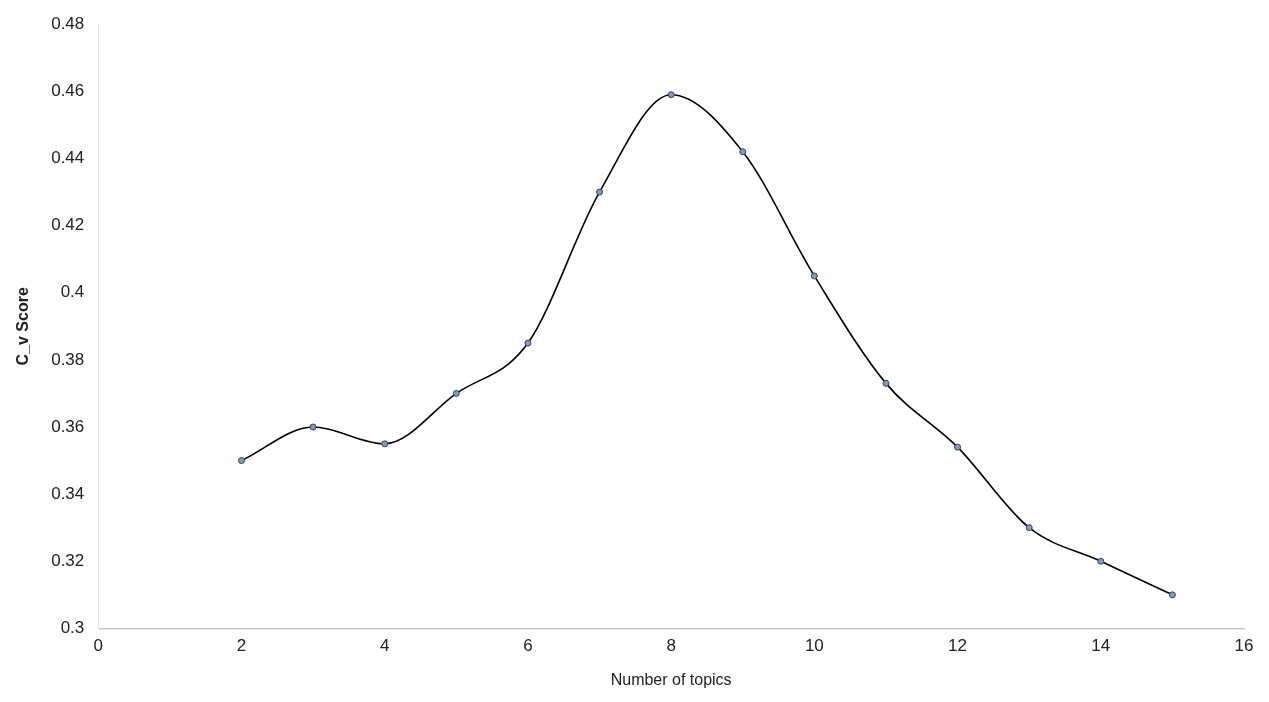 Image resolution: width=1269 pixels, height=702 pixels. I want to click on y-tick-label: 0.44, so click(68, 158).